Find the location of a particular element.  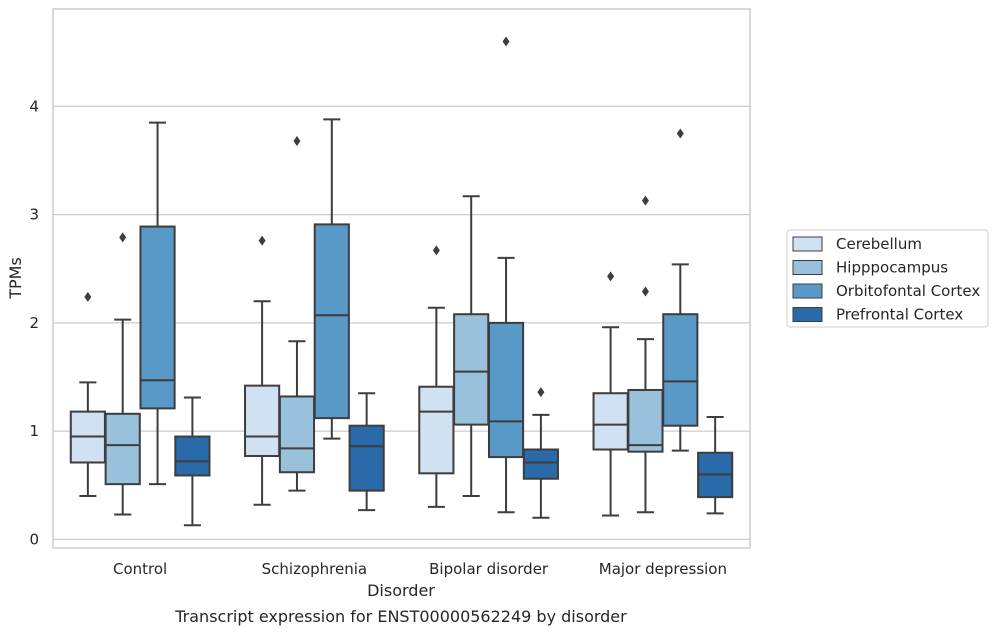

x-axis-title: Disorder is located at coordinates (401, 590).